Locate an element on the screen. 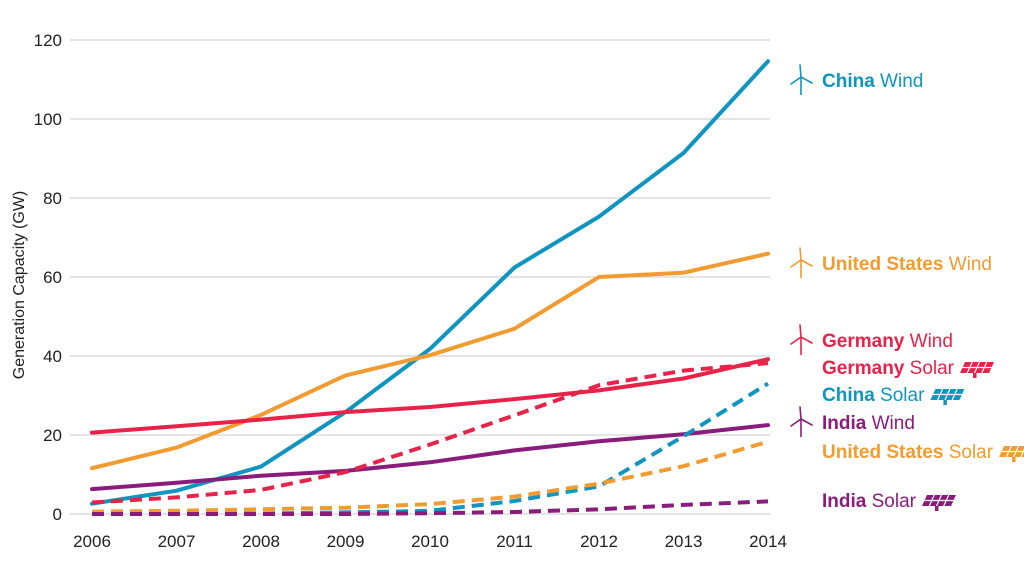 The image size is (1024, 565). y-tick-label: 100 is located at coordinates (48, 119).